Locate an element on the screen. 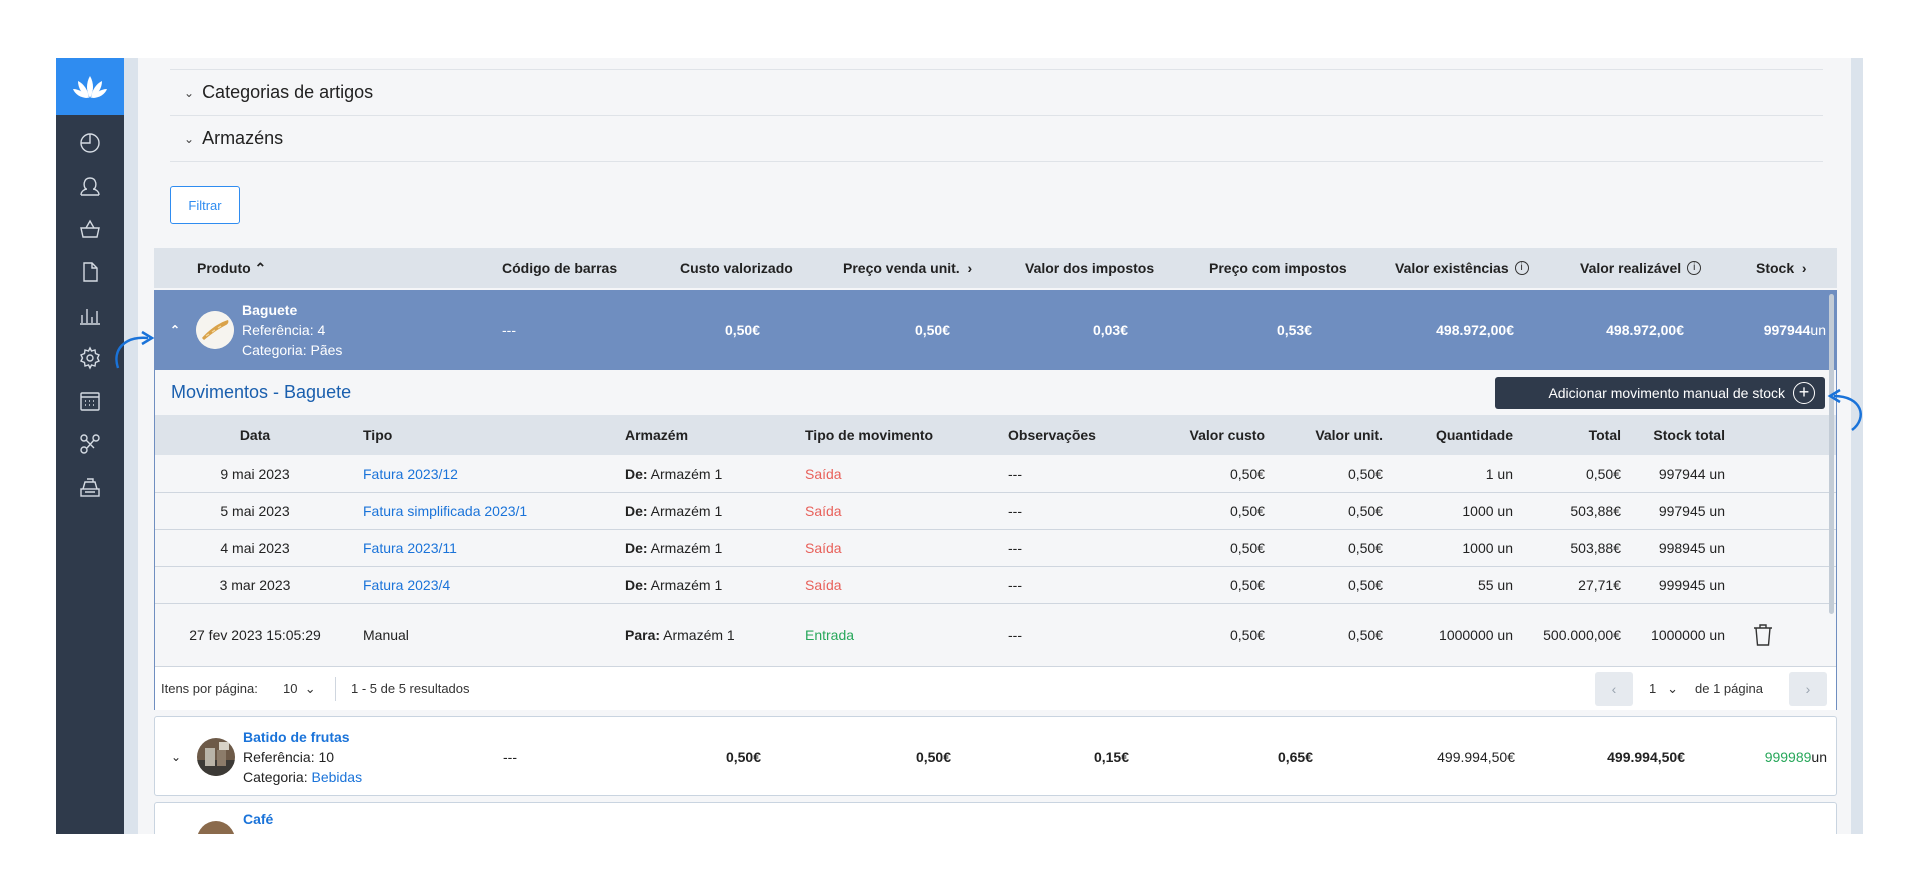 Image resolution: width=1920 pixels, height=884 pixels. movement-date: 27 fev 2023 15:05:29 is located at coordinates (255, 635).